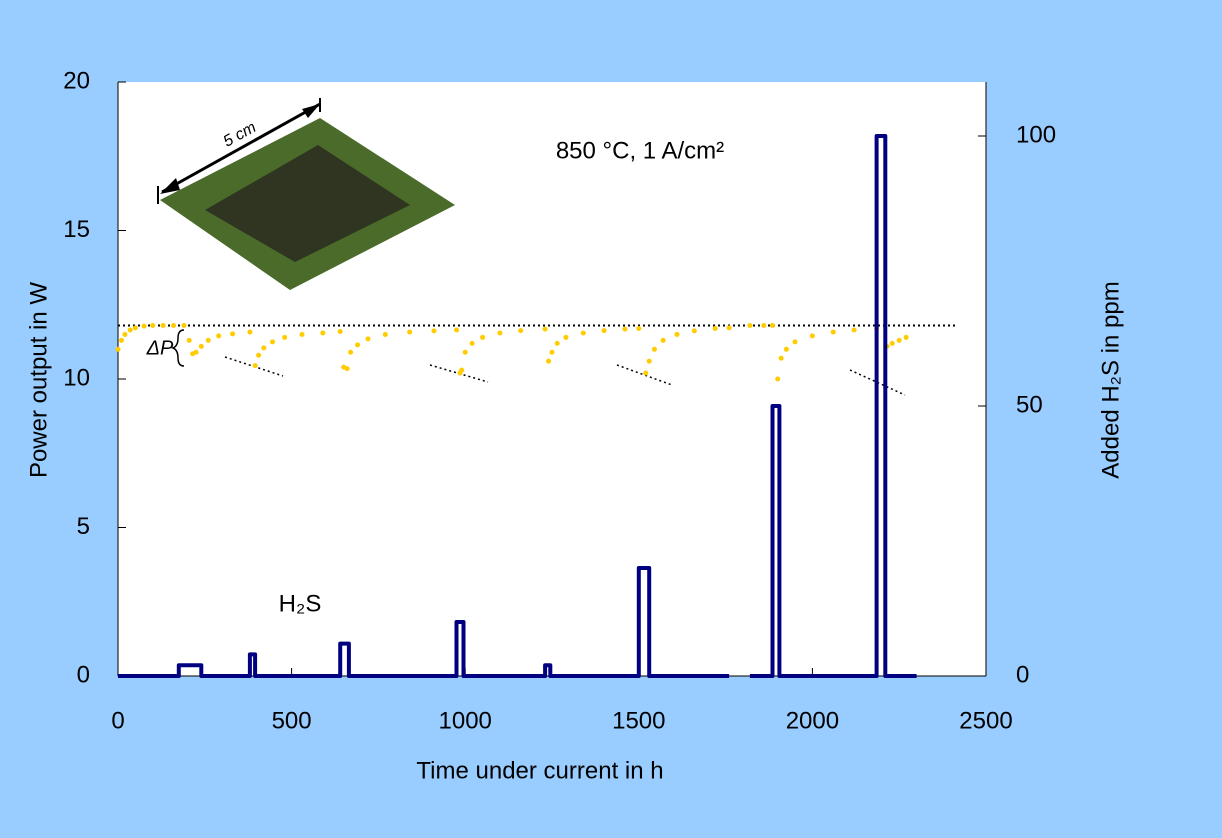 This screenshot has width=1222, height=838. I want to click on cell-photo, so click(306, 194).